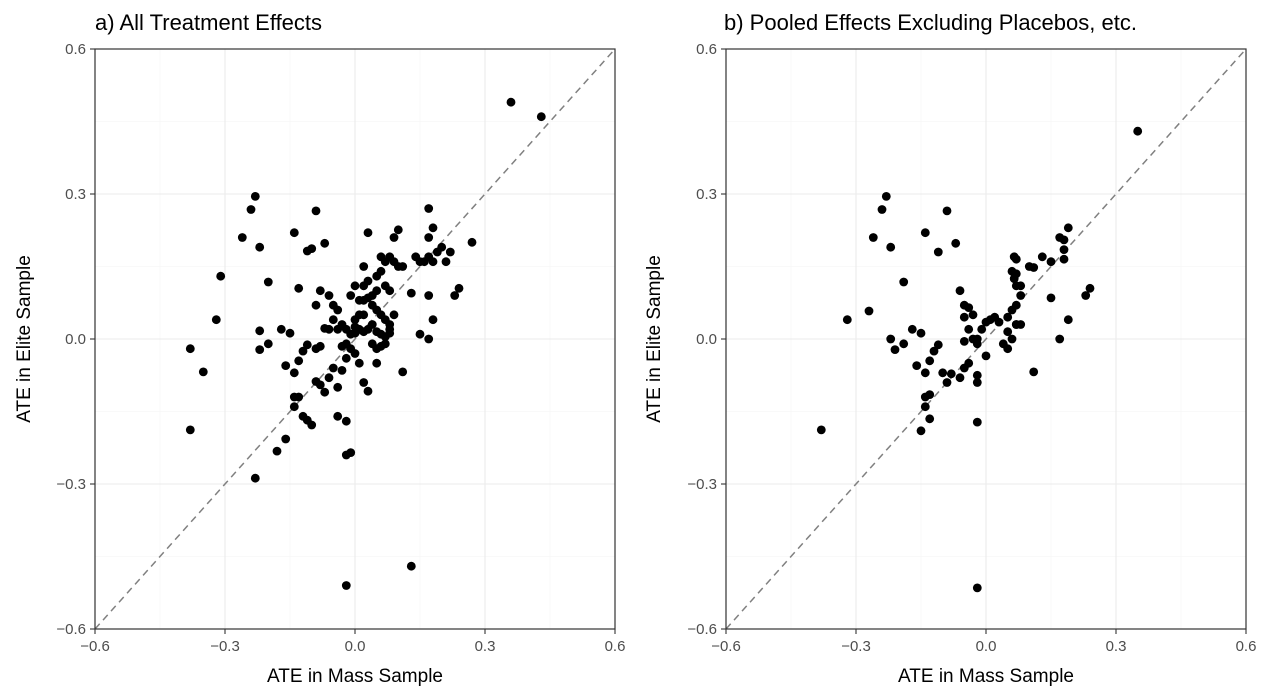 This screenshot has width=1268, height=689. I want to click on x-tick-label: −0.3, so click(856, 646).